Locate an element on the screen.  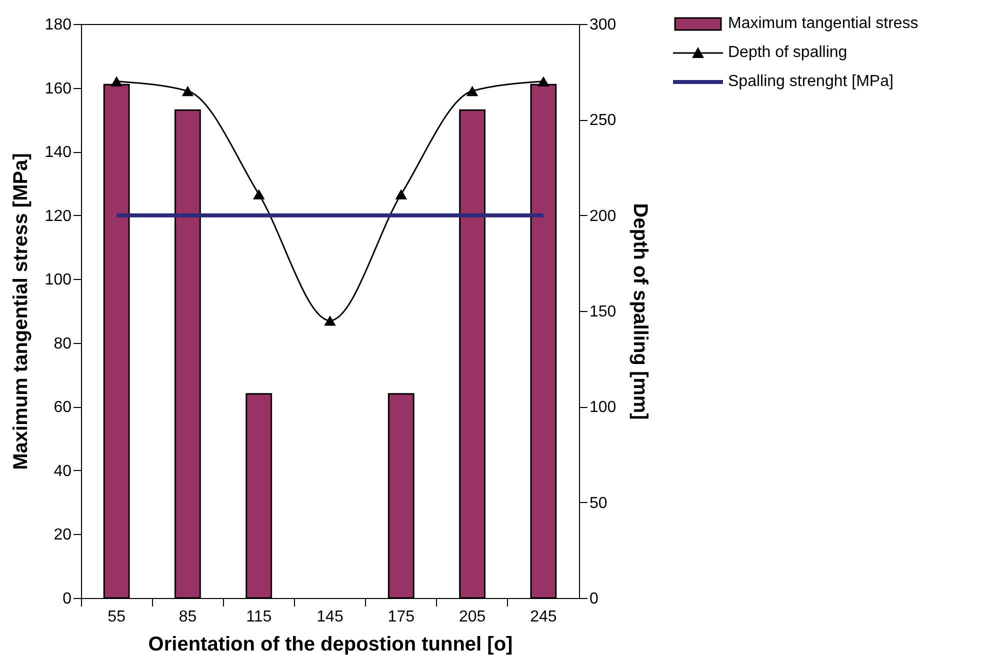
x-tick-label: 205 is located at coordinates (472, 617).